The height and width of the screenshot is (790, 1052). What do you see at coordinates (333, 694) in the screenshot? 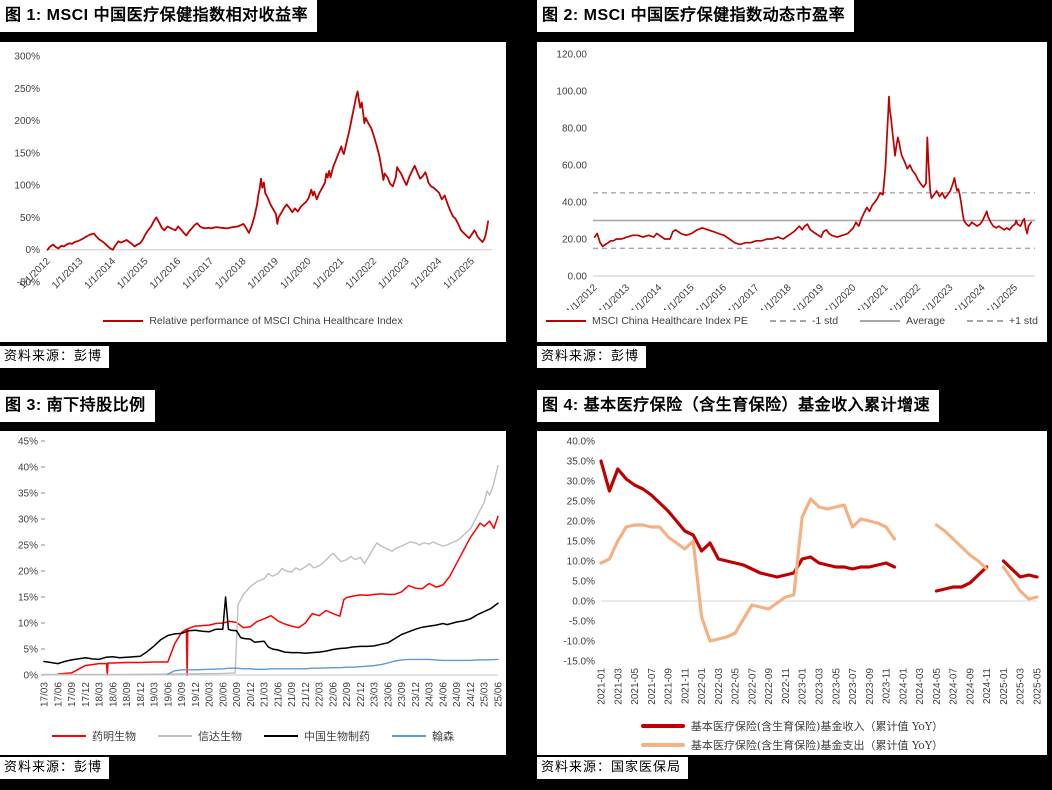
I see `x-tick-label: 22/06` at bounding box center [333, 694].